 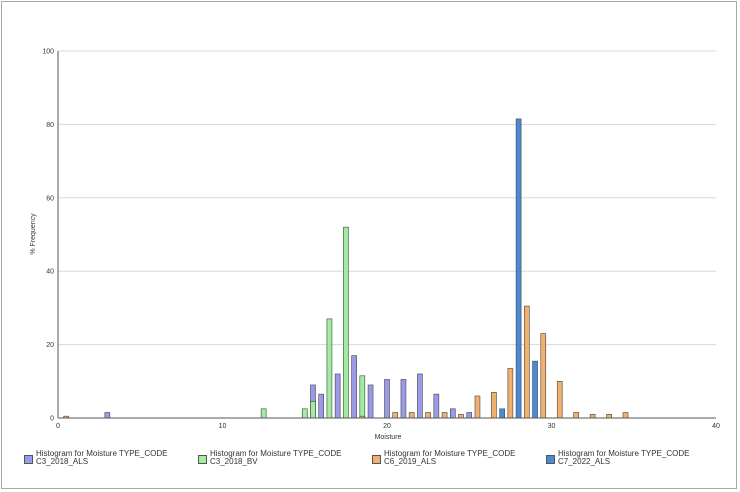 What do you see at coordinates (50, 125) in the screenshot?
I see `y-tick-label: 80` at bounding box center [50, 125].